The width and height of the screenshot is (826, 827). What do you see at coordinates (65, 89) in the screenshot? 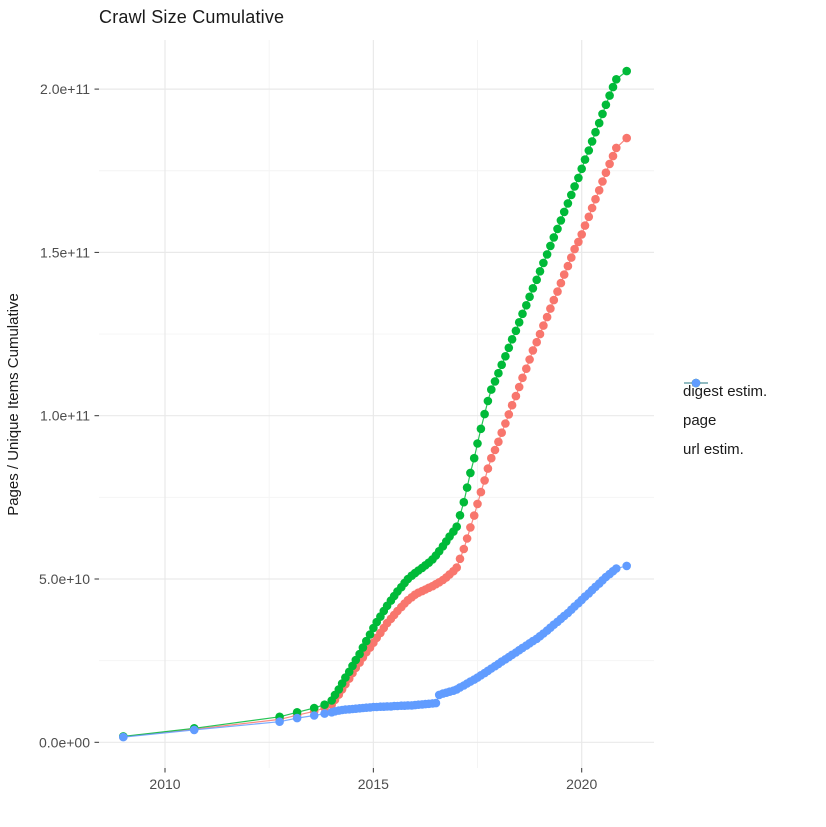
I see `y-tick-label: 2.0e+11` at bounding box center [65, 89].